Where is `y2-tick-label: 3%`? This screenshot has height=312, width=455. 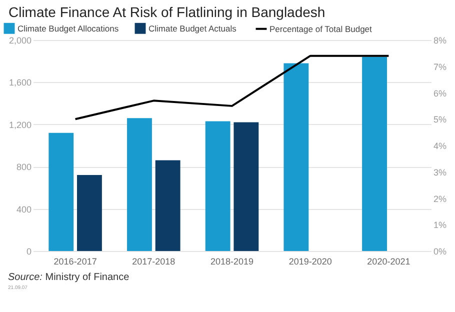
y2-tick-label: 3% is located at coordinates (440, 172).